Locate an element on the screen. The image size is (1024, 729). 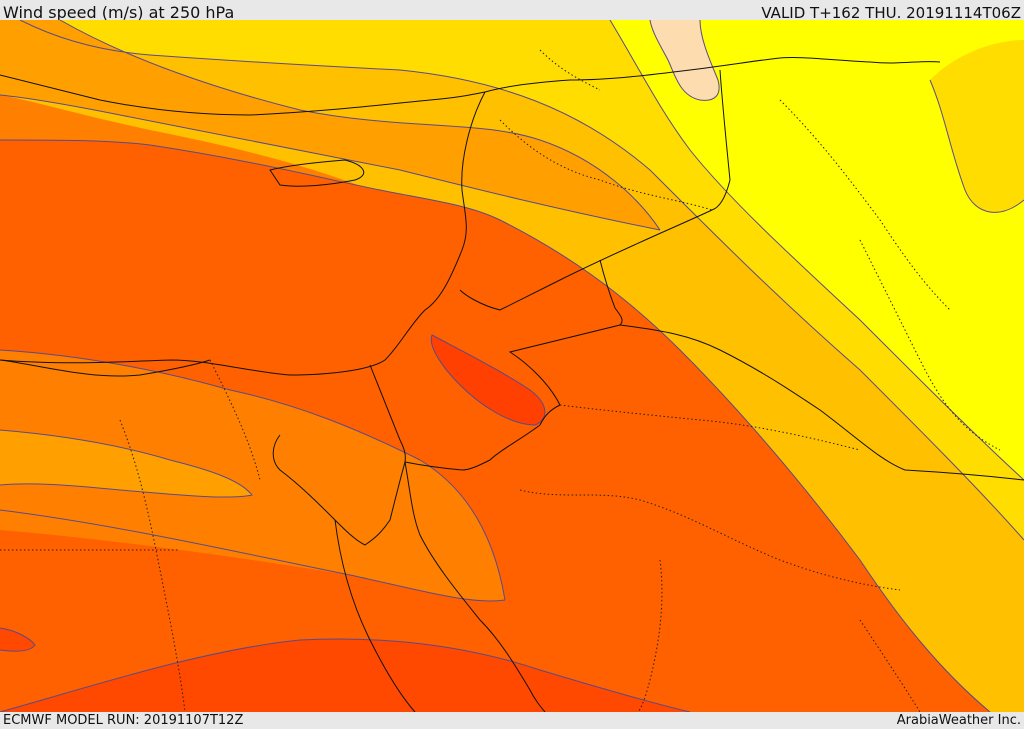
valid-time-label: VALID T+162 THU. 20191114T06Z is located at coordinates (891, 13).